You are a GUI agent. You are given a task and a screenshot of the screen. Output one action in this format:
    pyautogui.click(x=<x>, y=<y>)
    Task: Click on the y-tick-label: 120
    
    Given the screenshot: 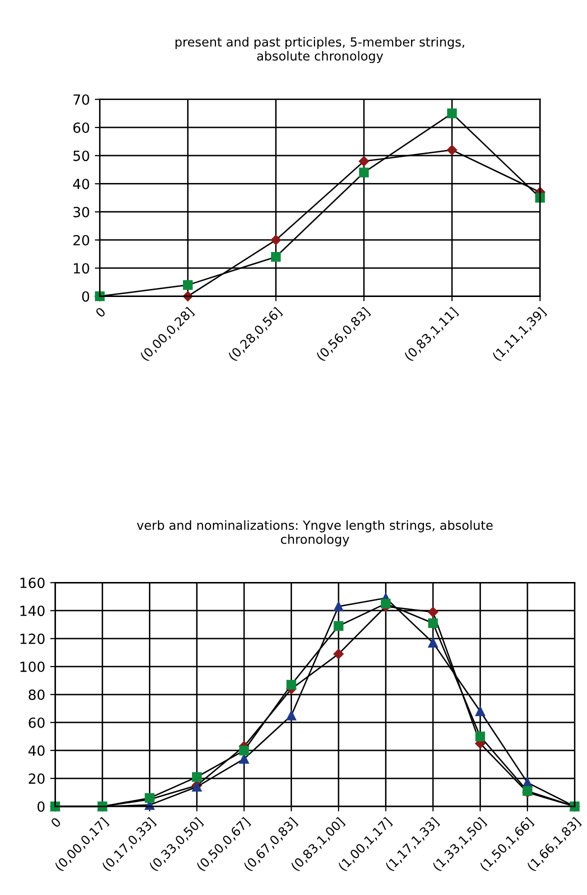 What is the action you would take?
    pyautogui.click(x=32, y=639)
    